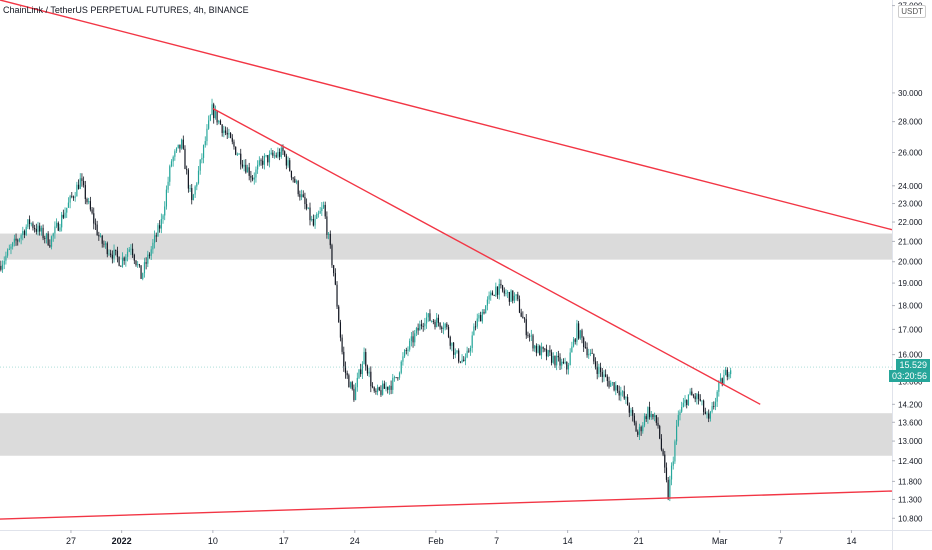 This screenshot has width=932, height=550. Describe the element at coordinates (851, 541) in the screenshot. I see `time-tick-label: 14` at that location.